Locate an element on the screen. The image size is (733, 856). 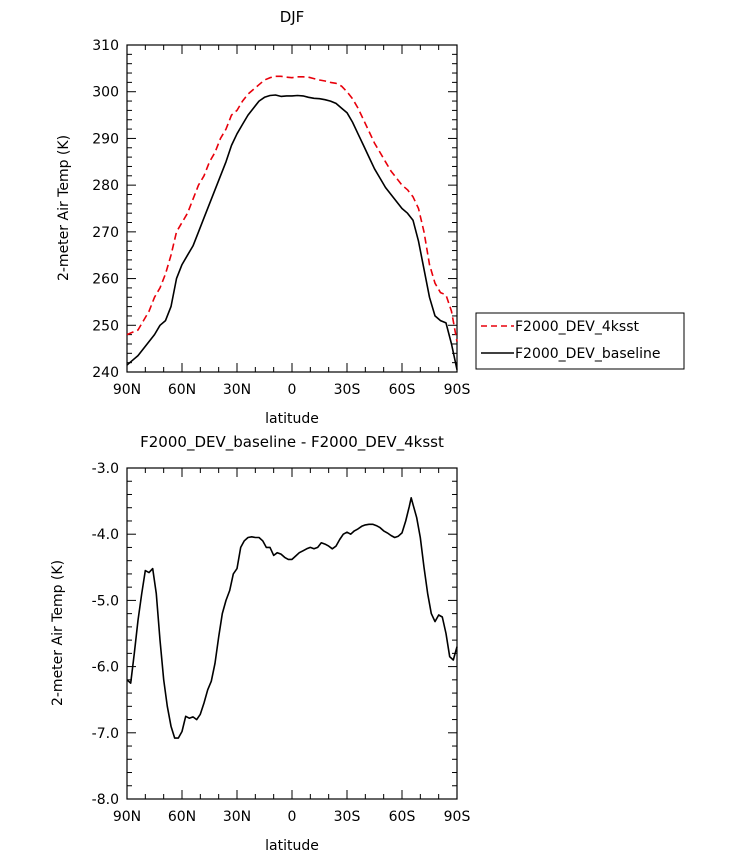
legend-box is located at coordinates (580, 341).